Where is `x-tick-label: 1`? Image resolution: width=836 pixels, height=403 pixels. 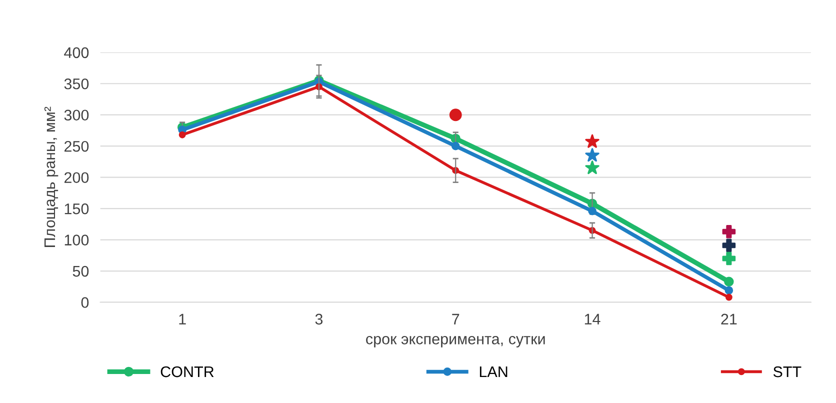
x-tick-label: 1 is located at coordinates (182, 319).